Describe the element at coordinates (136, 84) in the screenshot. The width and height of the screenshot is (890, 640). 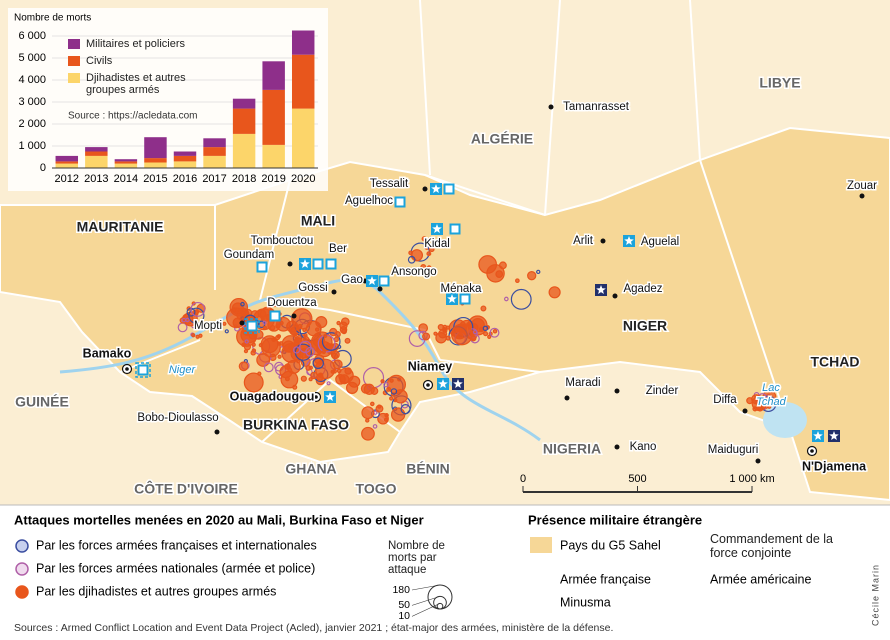
I see `legend-entry: Djihadistes et autres groupes armés` at that location.